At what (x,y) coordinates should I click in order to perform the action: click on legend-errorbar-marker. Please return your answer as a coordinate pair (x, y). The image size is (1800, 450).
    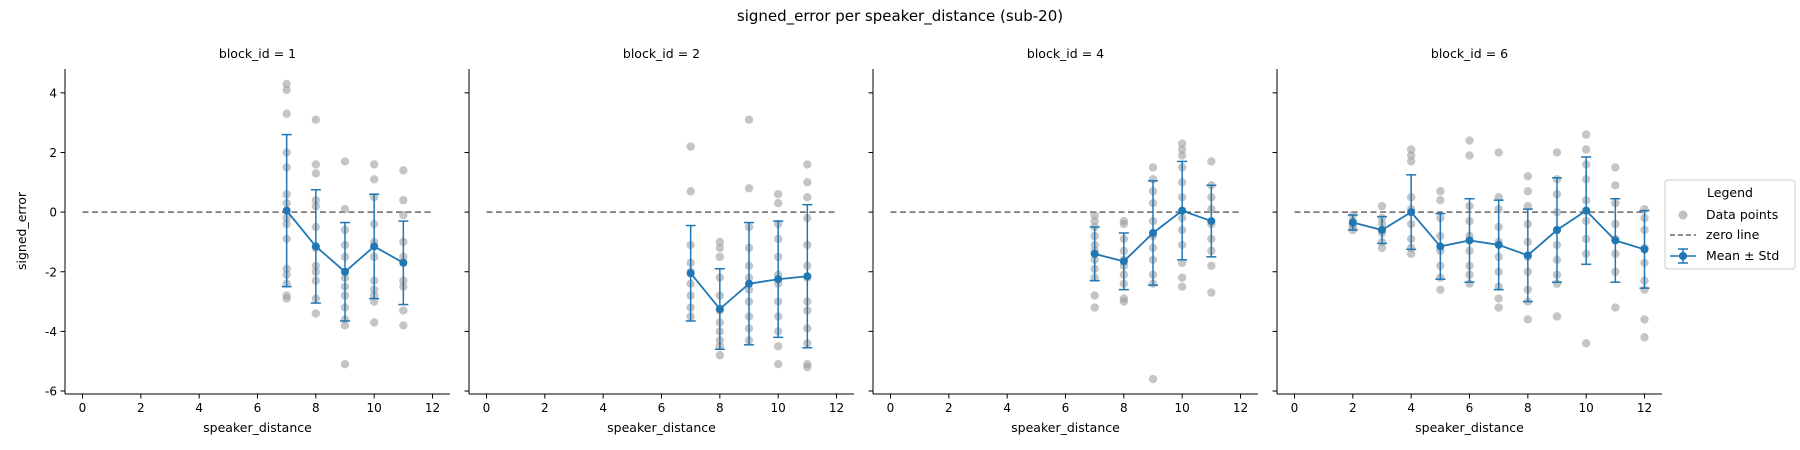
    Looking at the image, I should click on (1683, 256).